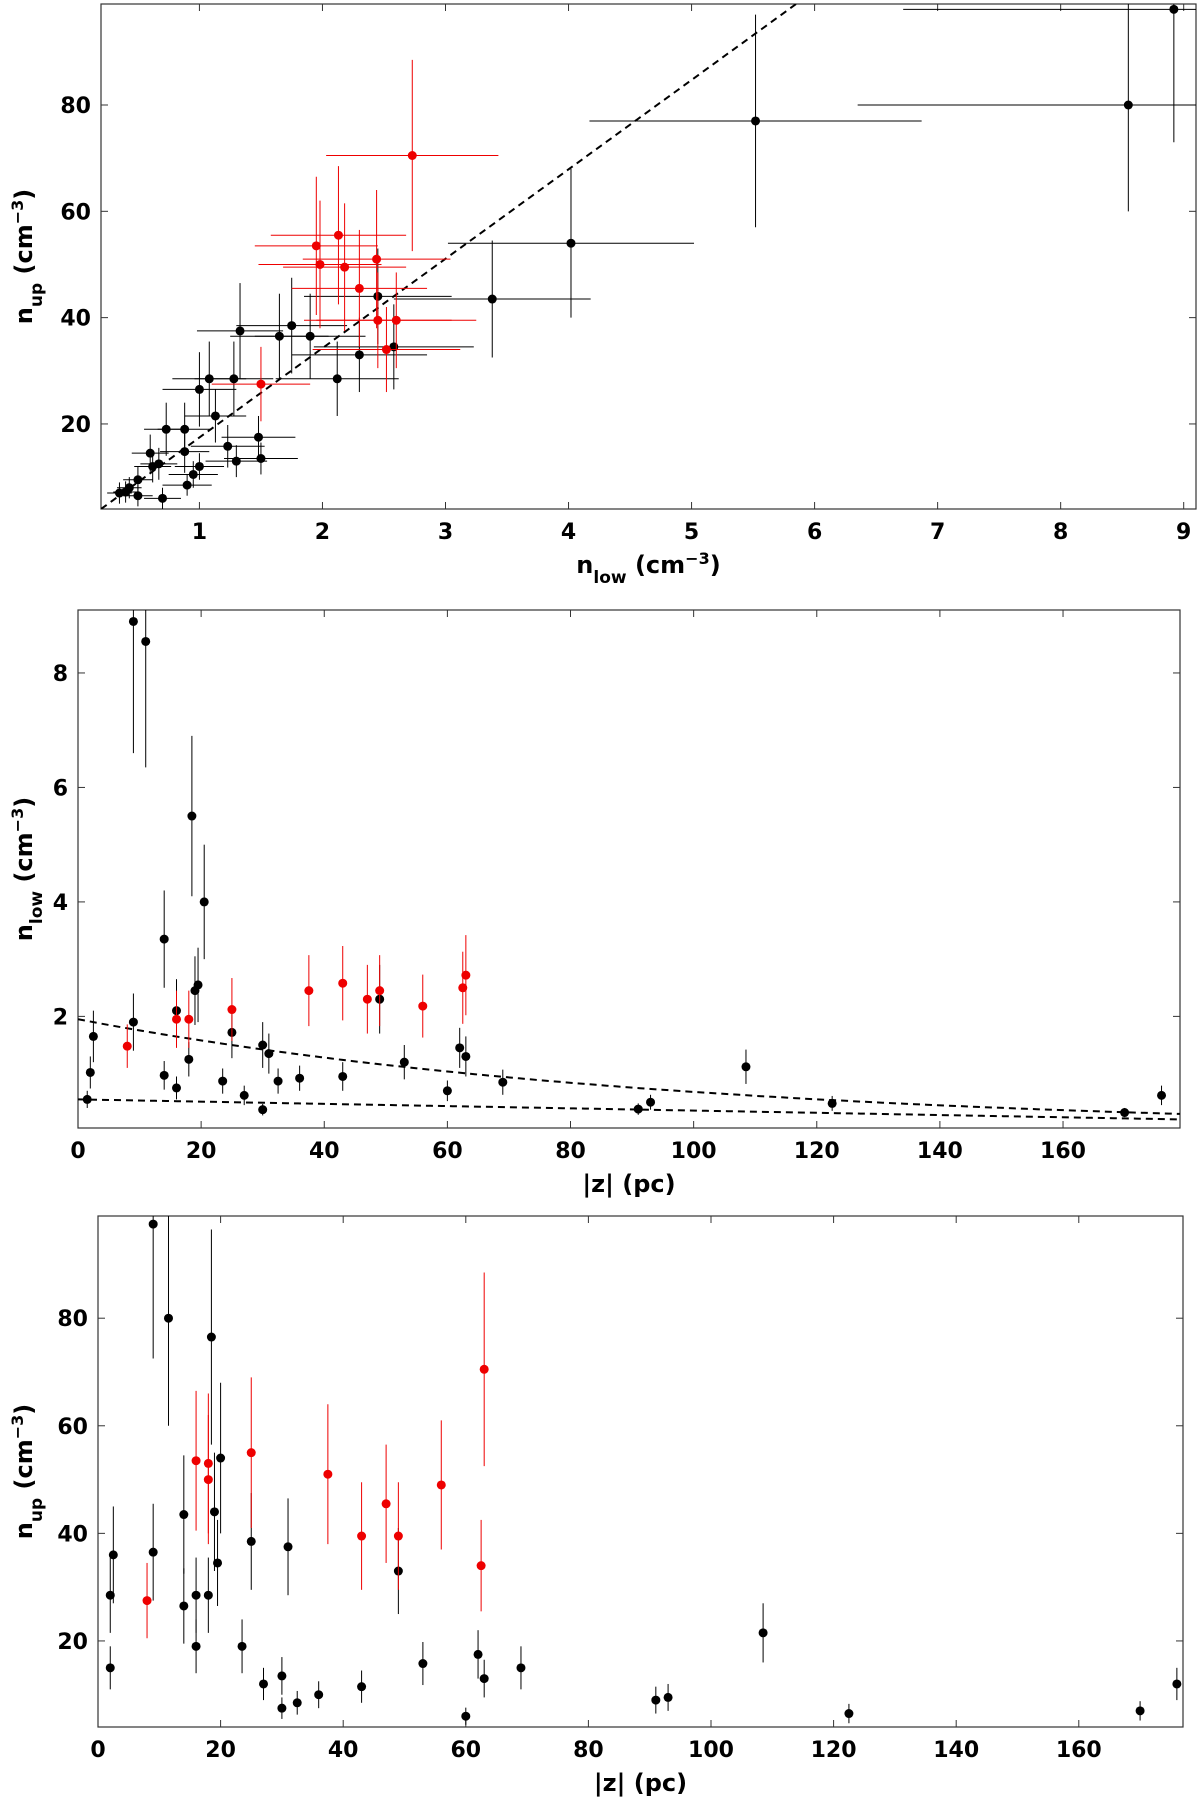 Image resolution: width=1200 pixels, height=1811 pixels. I want to click on x-tick-label: 9, so click(1183, 532).